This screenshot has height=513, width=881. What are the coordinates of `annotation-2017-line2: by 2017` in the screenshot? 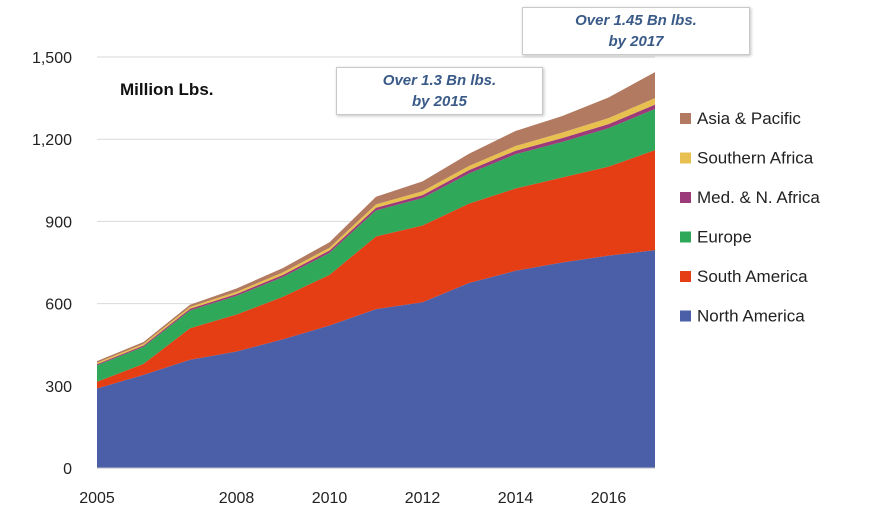 It's located at (636, 41).